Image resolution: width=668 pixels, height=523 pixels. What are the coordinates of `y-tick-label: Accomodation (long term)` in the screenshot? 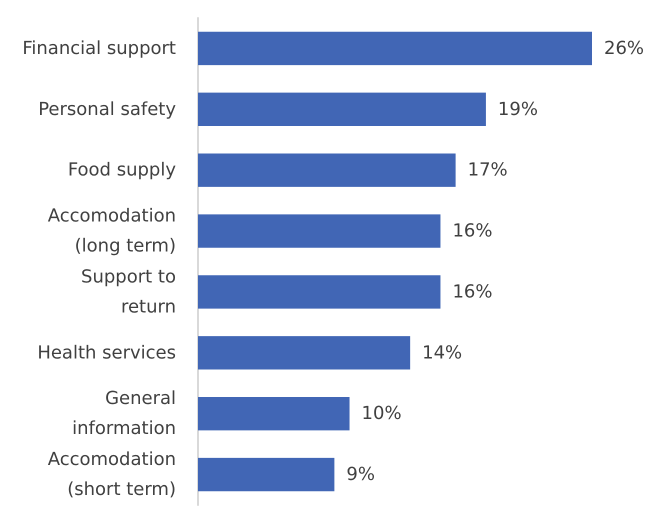 It's located at (112, 231).